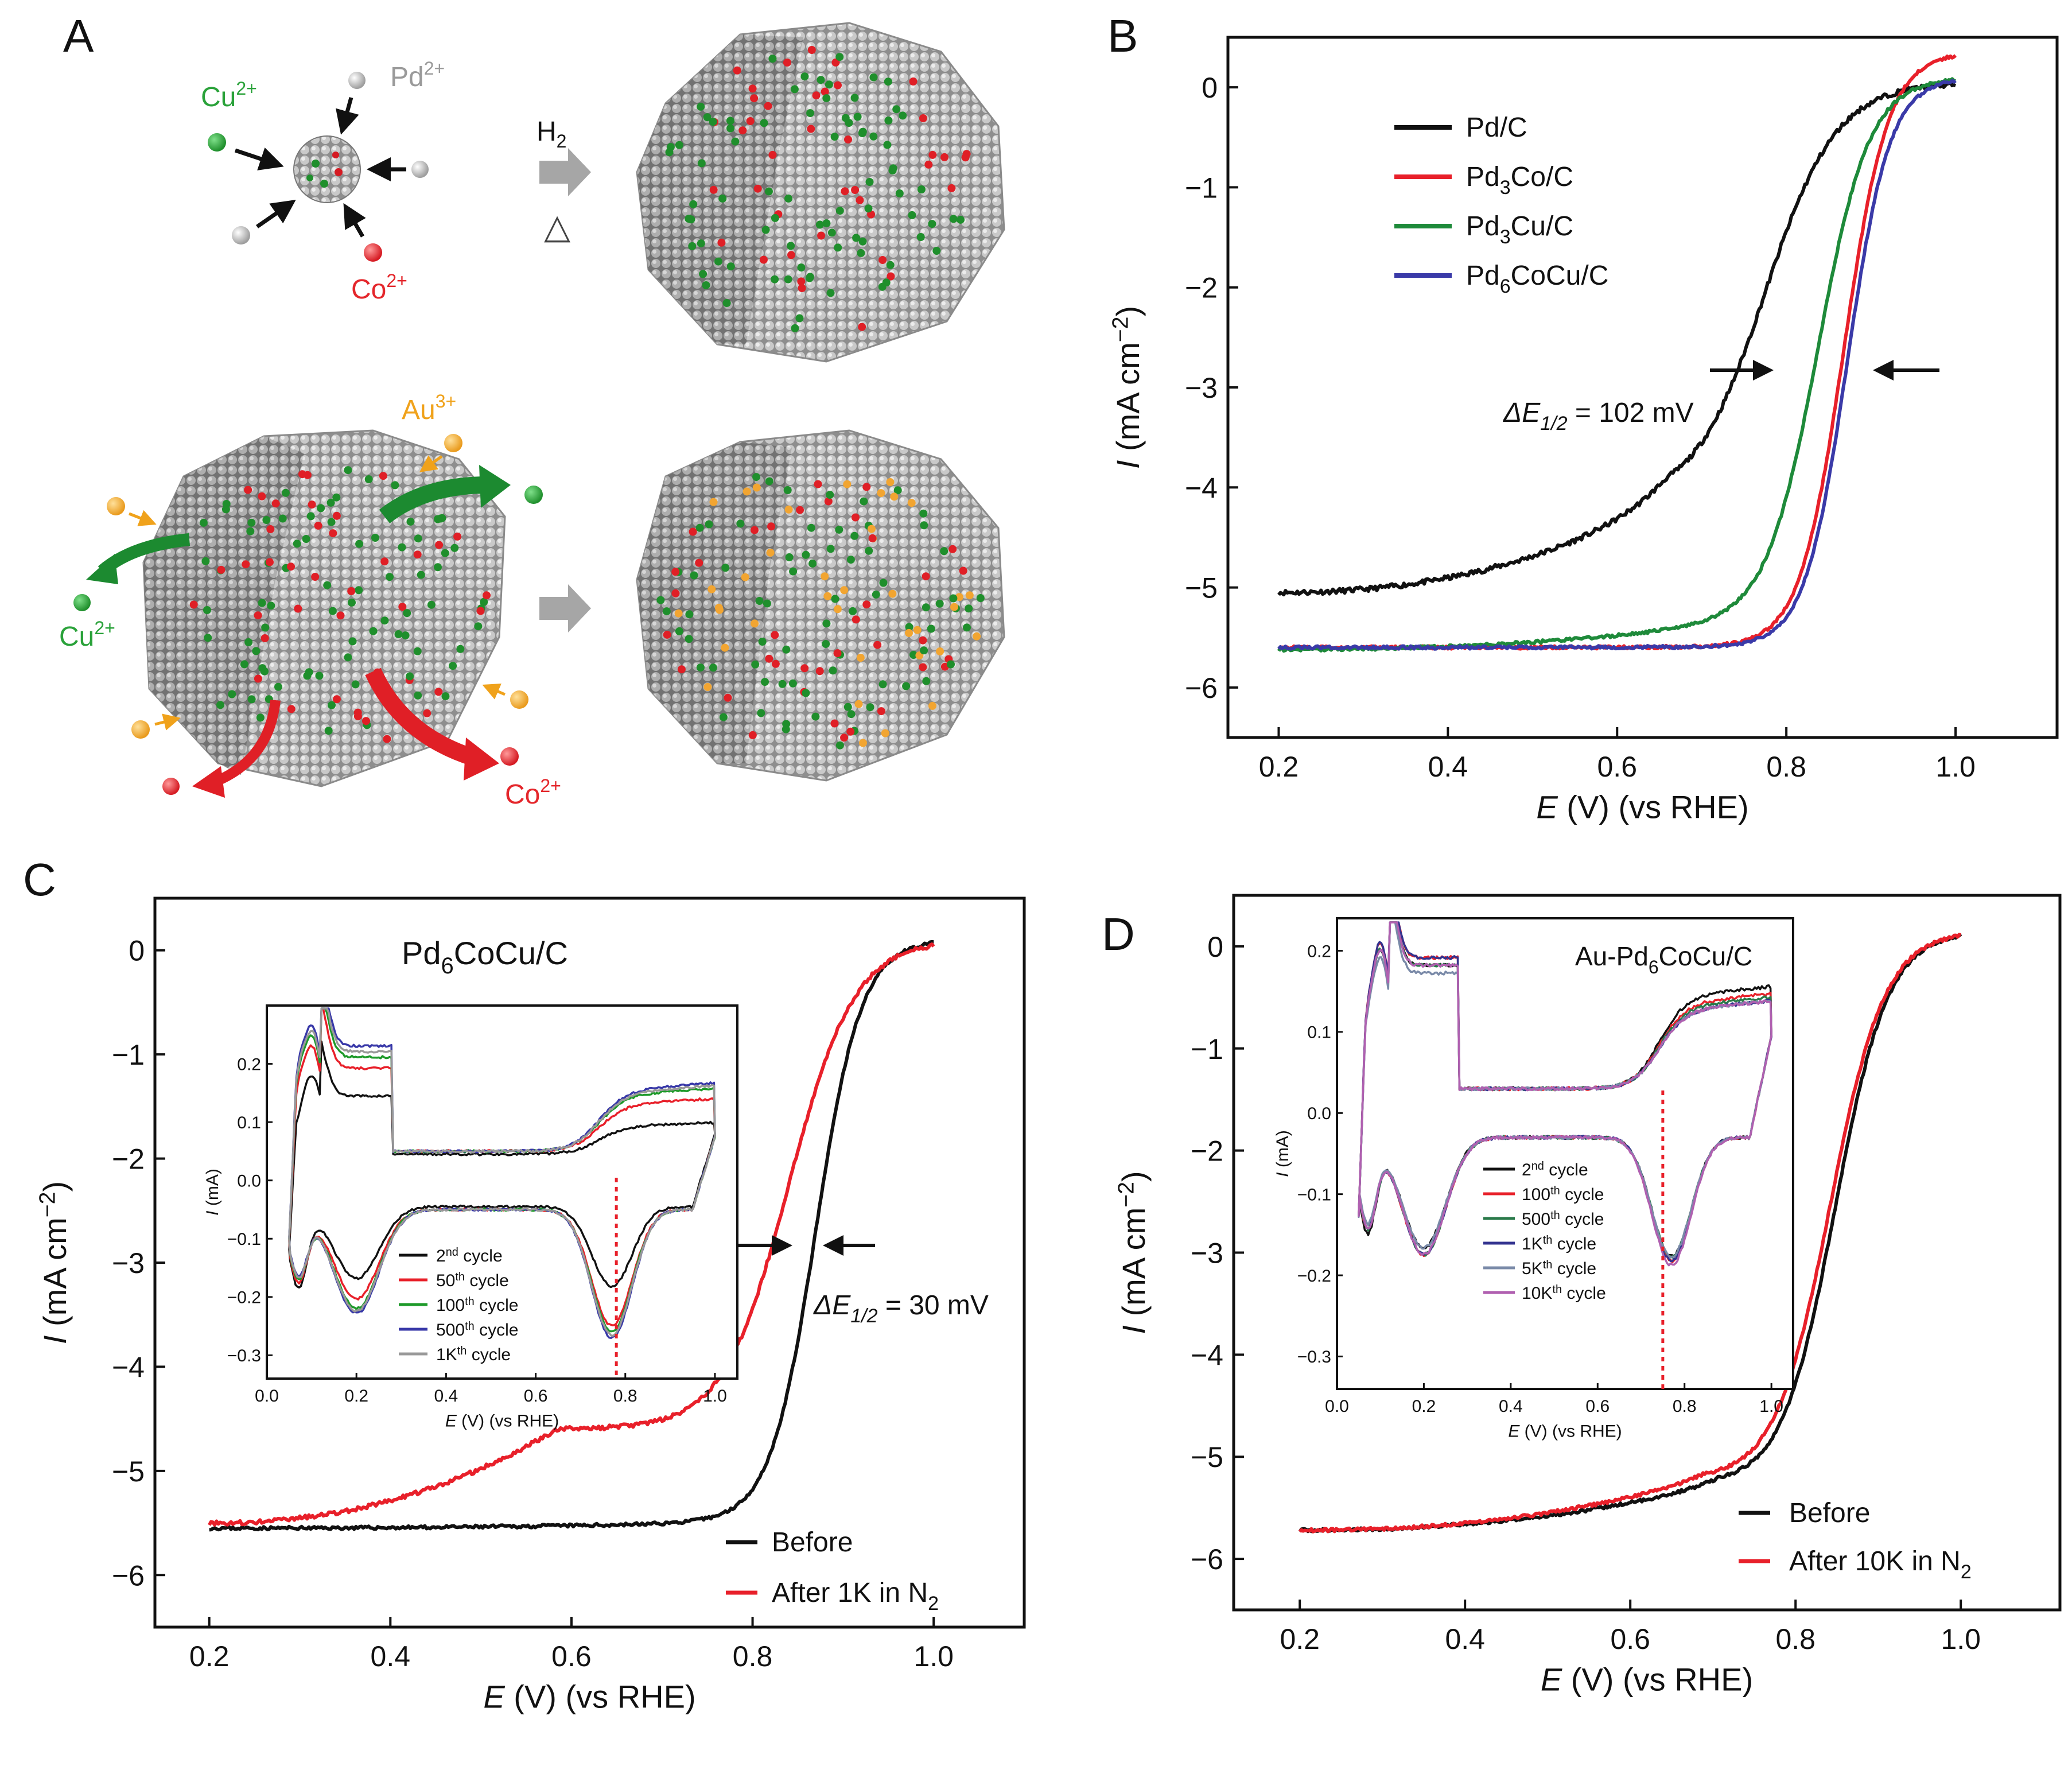  What do you see at coordinates (373, 252) in the screenshot?
I see `co-ion-ball` at bounding box center [373, 252].